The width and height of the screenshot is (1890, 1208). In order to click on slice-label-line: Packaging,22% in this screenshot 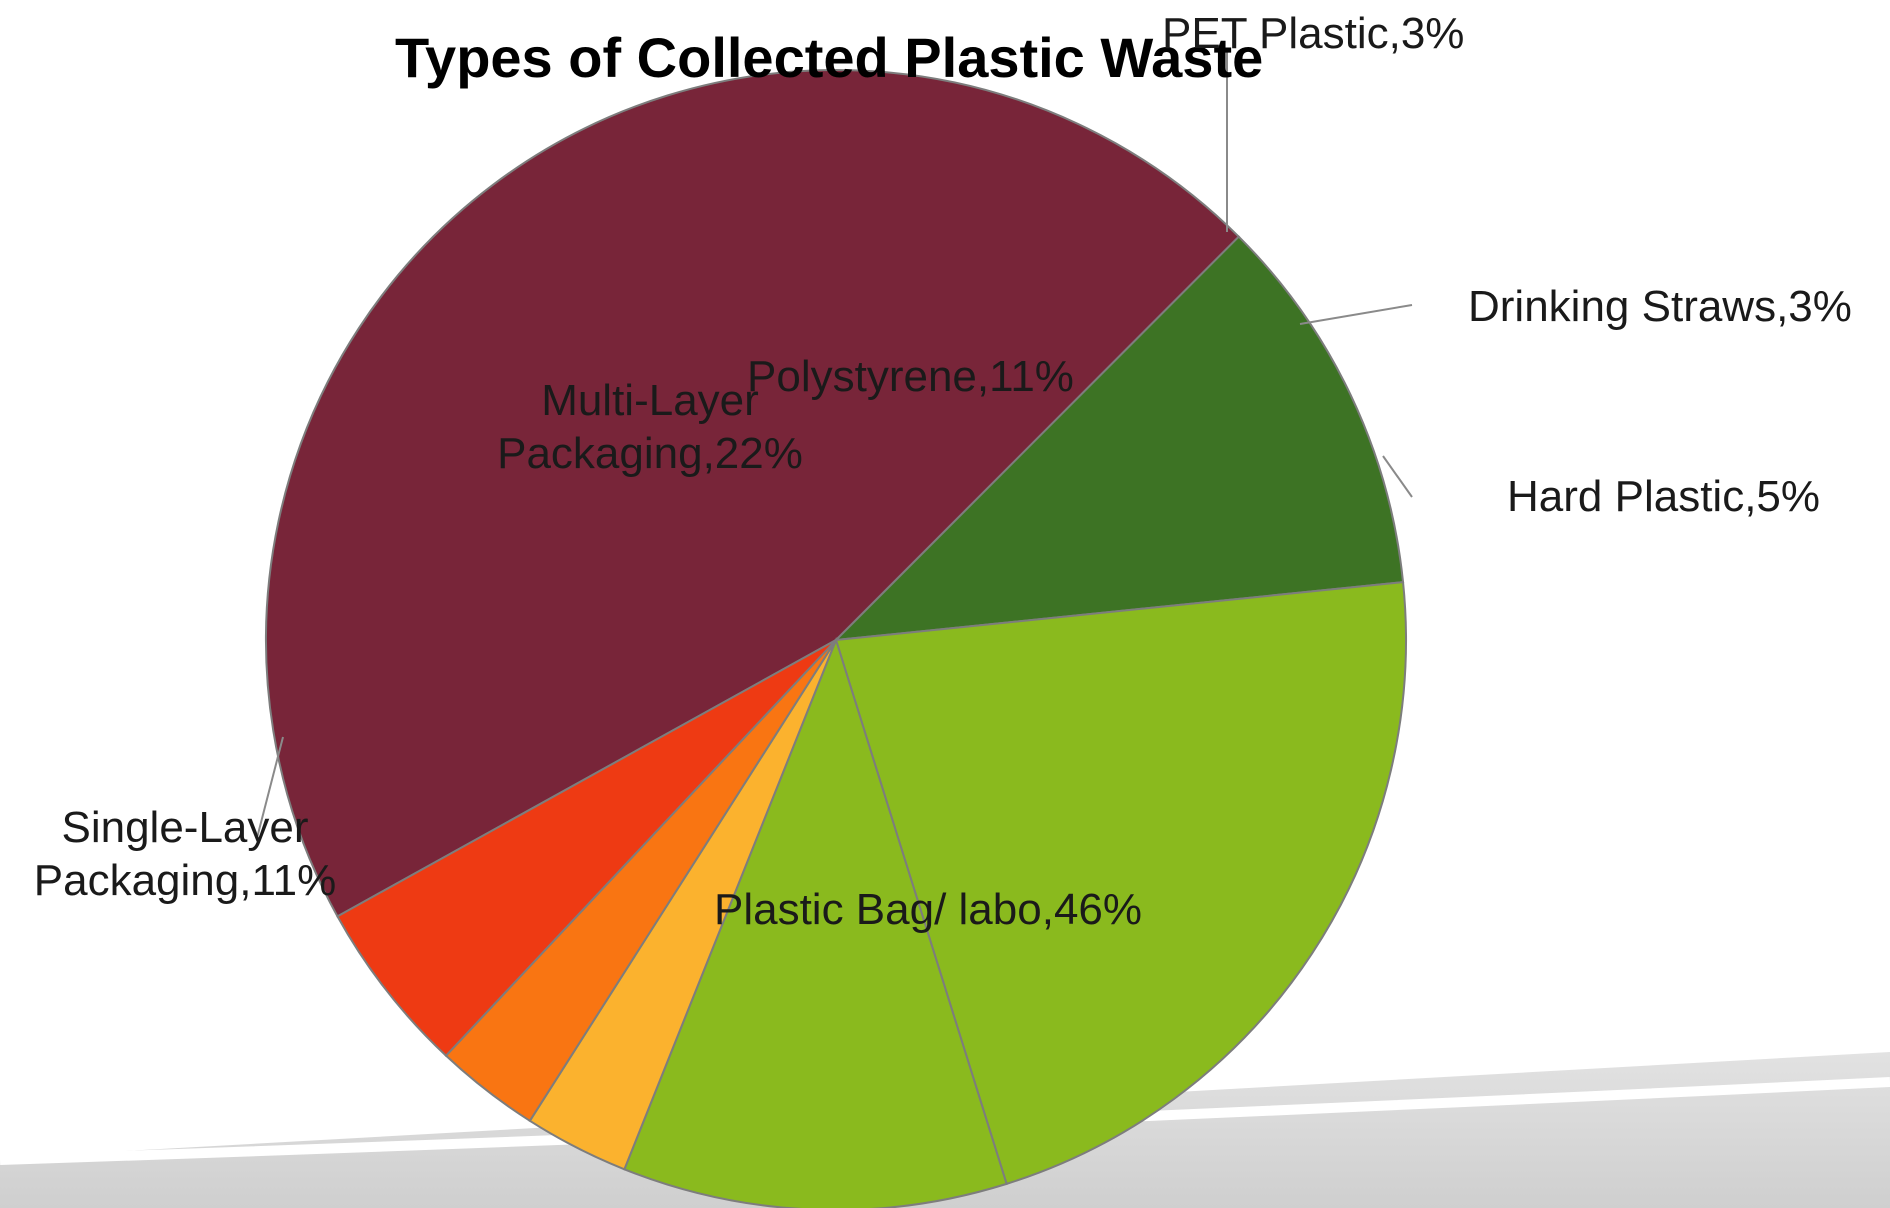, I will do `click(650, 453)`.